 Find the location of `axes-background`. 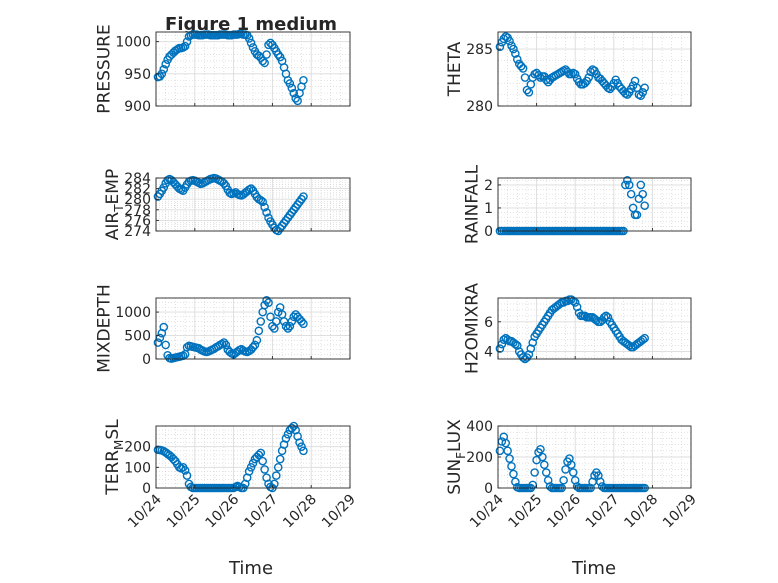

axes-background is located at coordinates (594, 204).